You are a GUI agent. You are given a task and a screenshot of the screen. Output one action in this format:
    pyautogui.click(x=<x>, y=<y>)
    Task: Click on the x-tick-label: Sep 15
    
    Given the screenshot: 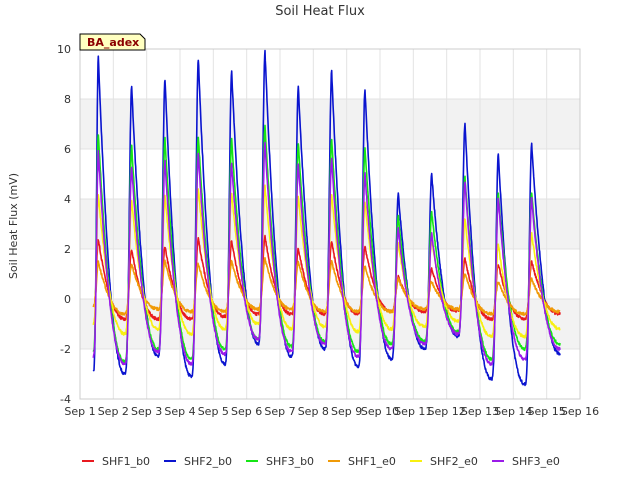 What is the action you would take?
    pyautogui.click(x=547, y=411)
    